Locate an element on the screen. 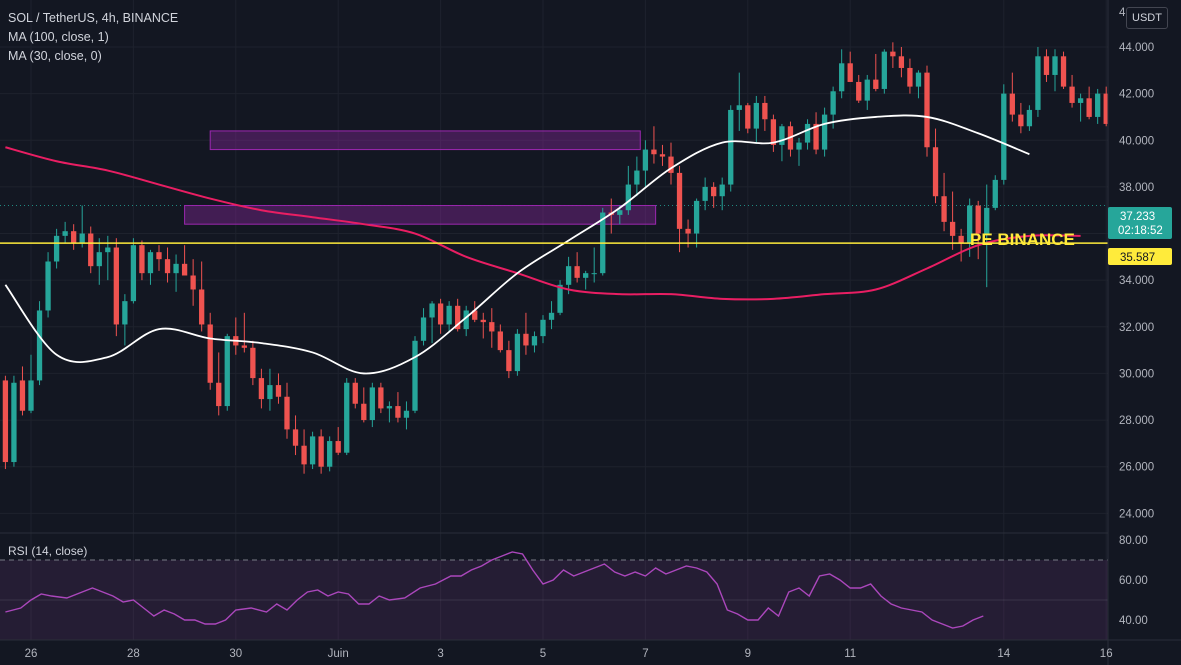  current-price-value: 37.233 is located at coordinates (1137, 217).